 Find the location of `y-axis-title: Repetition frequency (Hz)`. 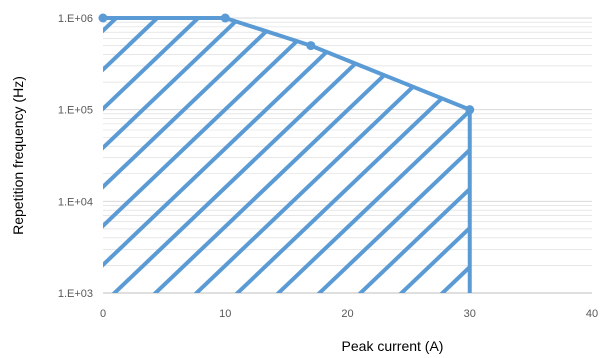

y-axis-title: Repetition frequency (Hz) is located at coordinates (18, 155).